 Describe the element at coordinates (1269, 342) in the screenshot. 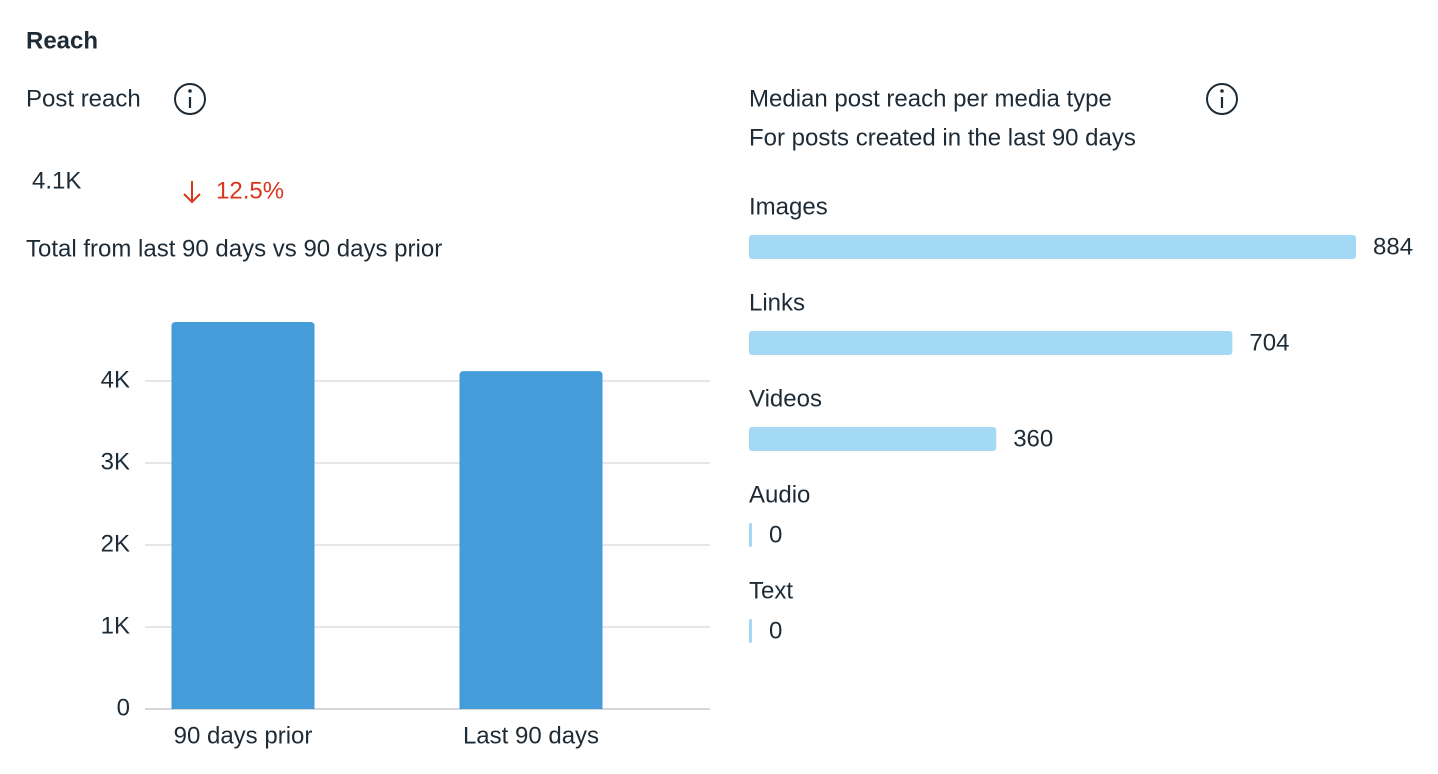

I see `value-label: 704` at that location.